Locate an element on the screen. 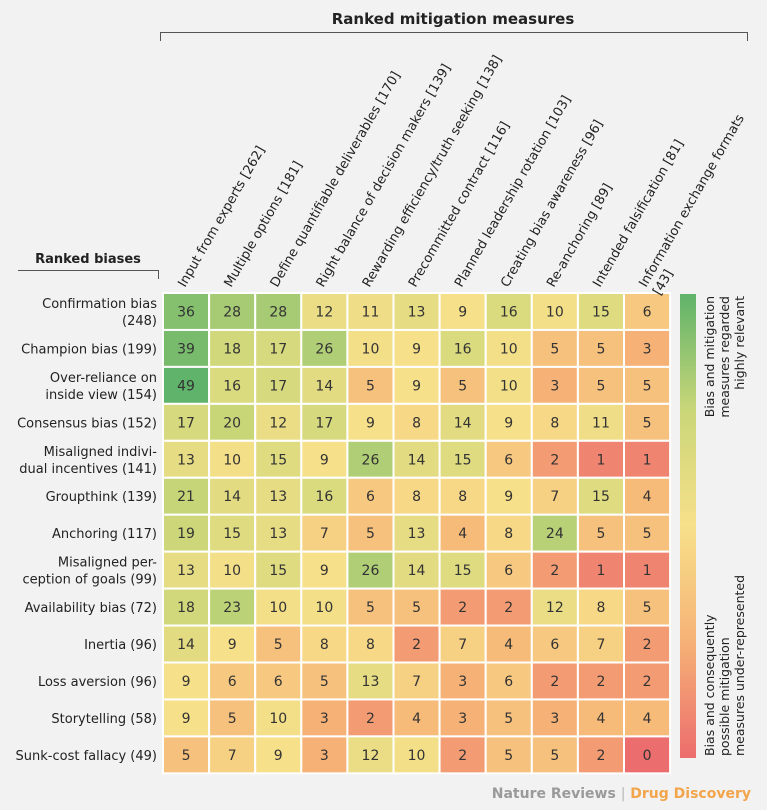 Image resolution: width=767 pixels, height=810 pixels. row-label: Consensus bias (152) is located at coordinates (87, 423).